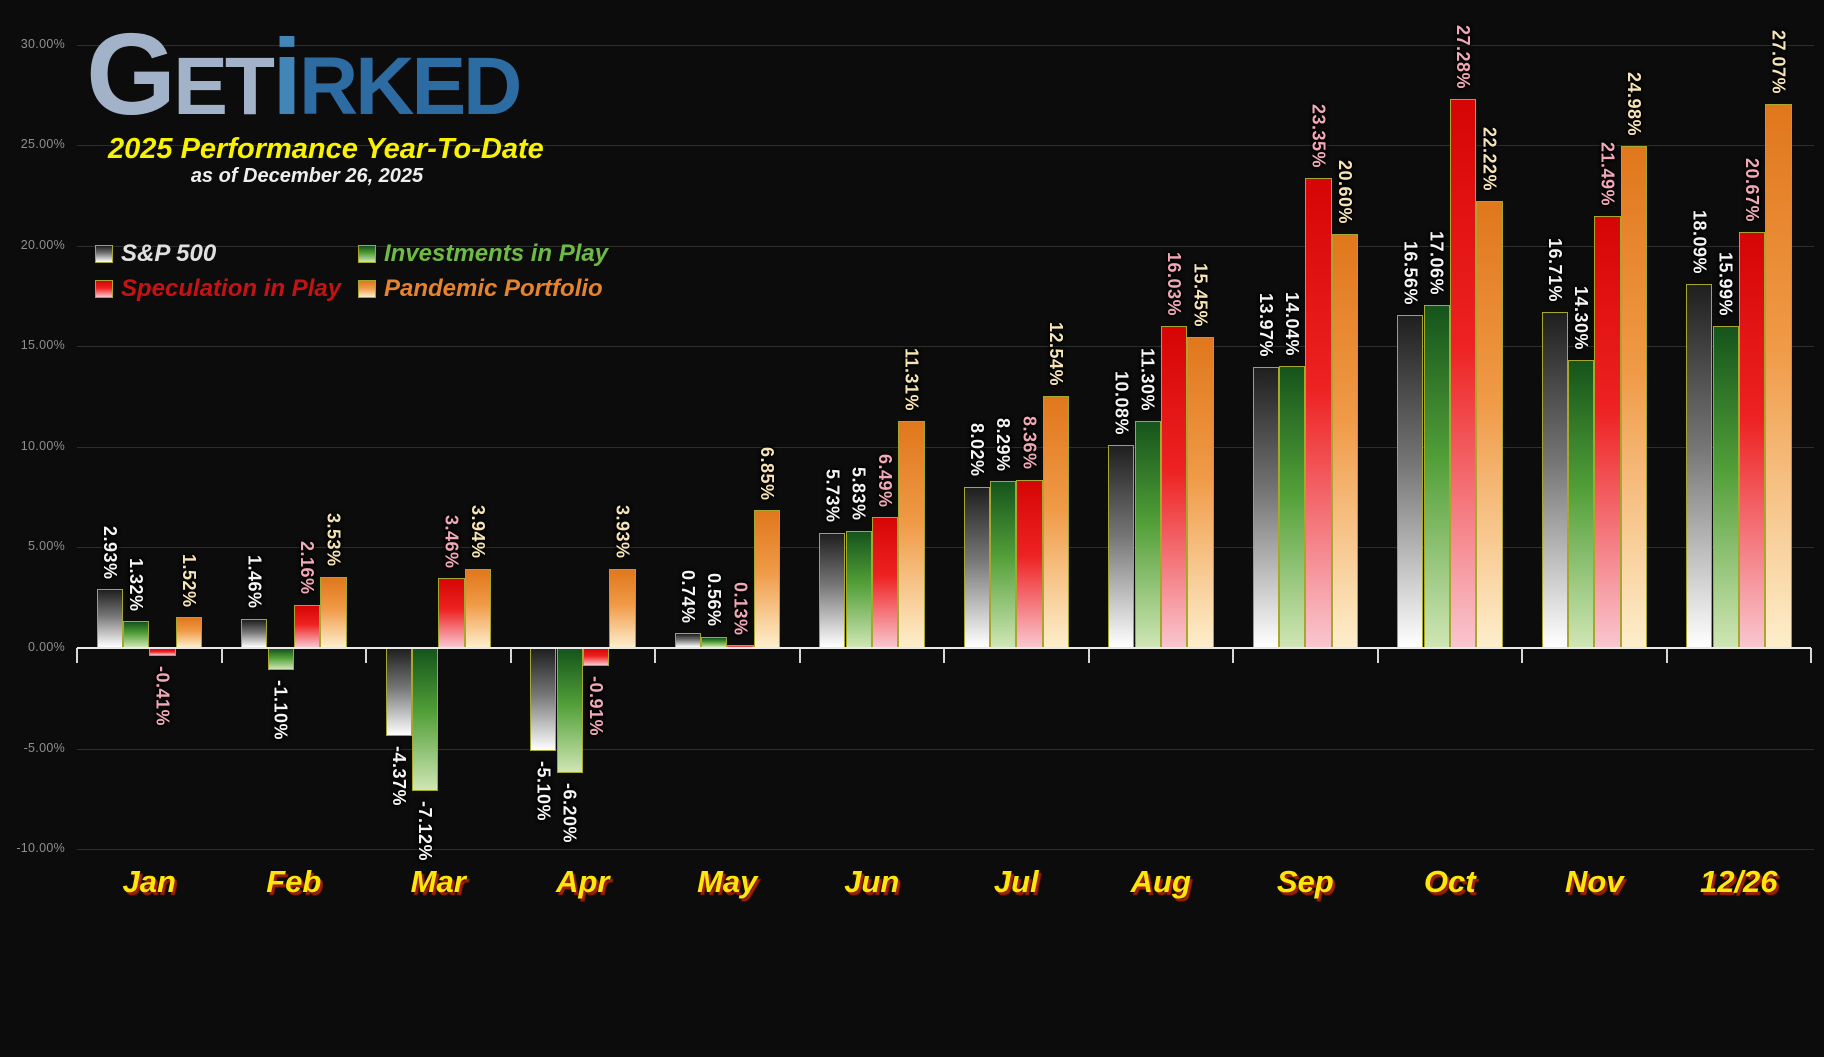 Image resolution: width=1824 pixels, height=1057 pixels. I want to click on value-label-pandemic-portfolio-jun: 11.31%, so click(911, 379).